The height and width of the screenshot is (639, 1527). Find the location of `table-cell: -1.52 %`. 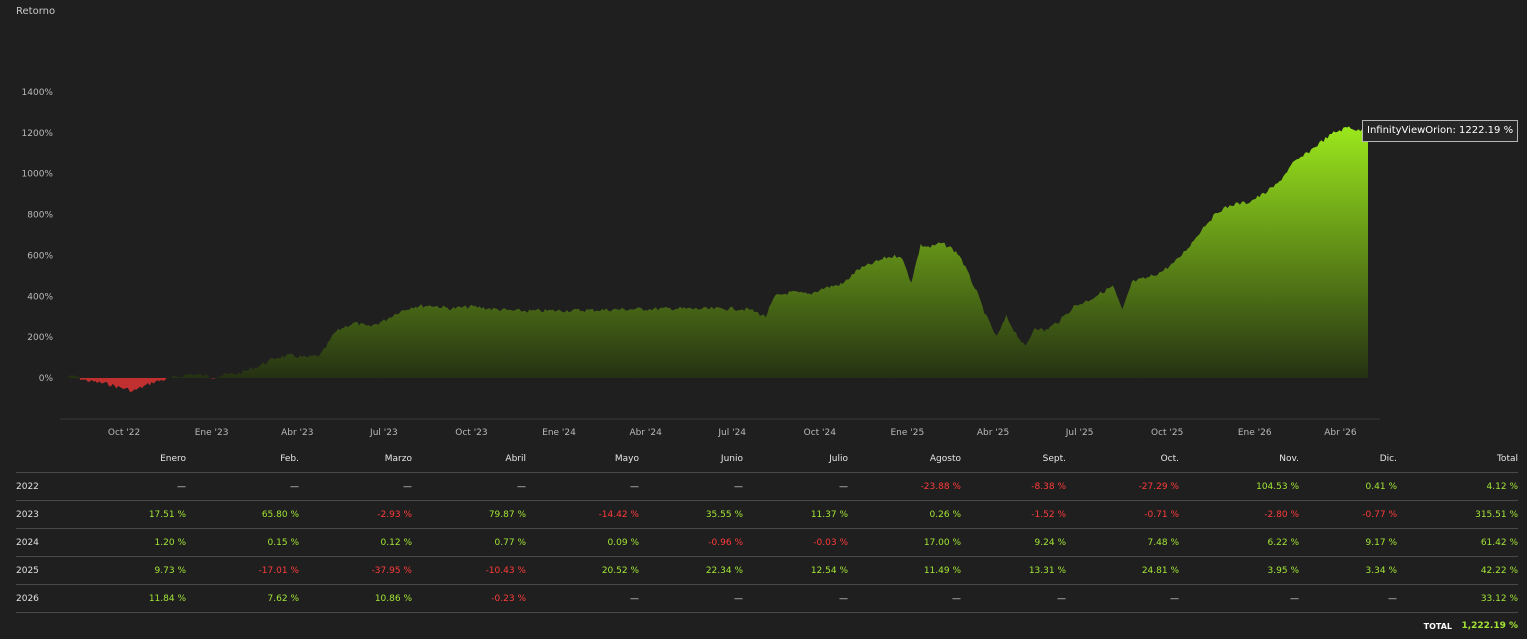

table-cell: -1.52 % is located at coordinates (1048, 514).